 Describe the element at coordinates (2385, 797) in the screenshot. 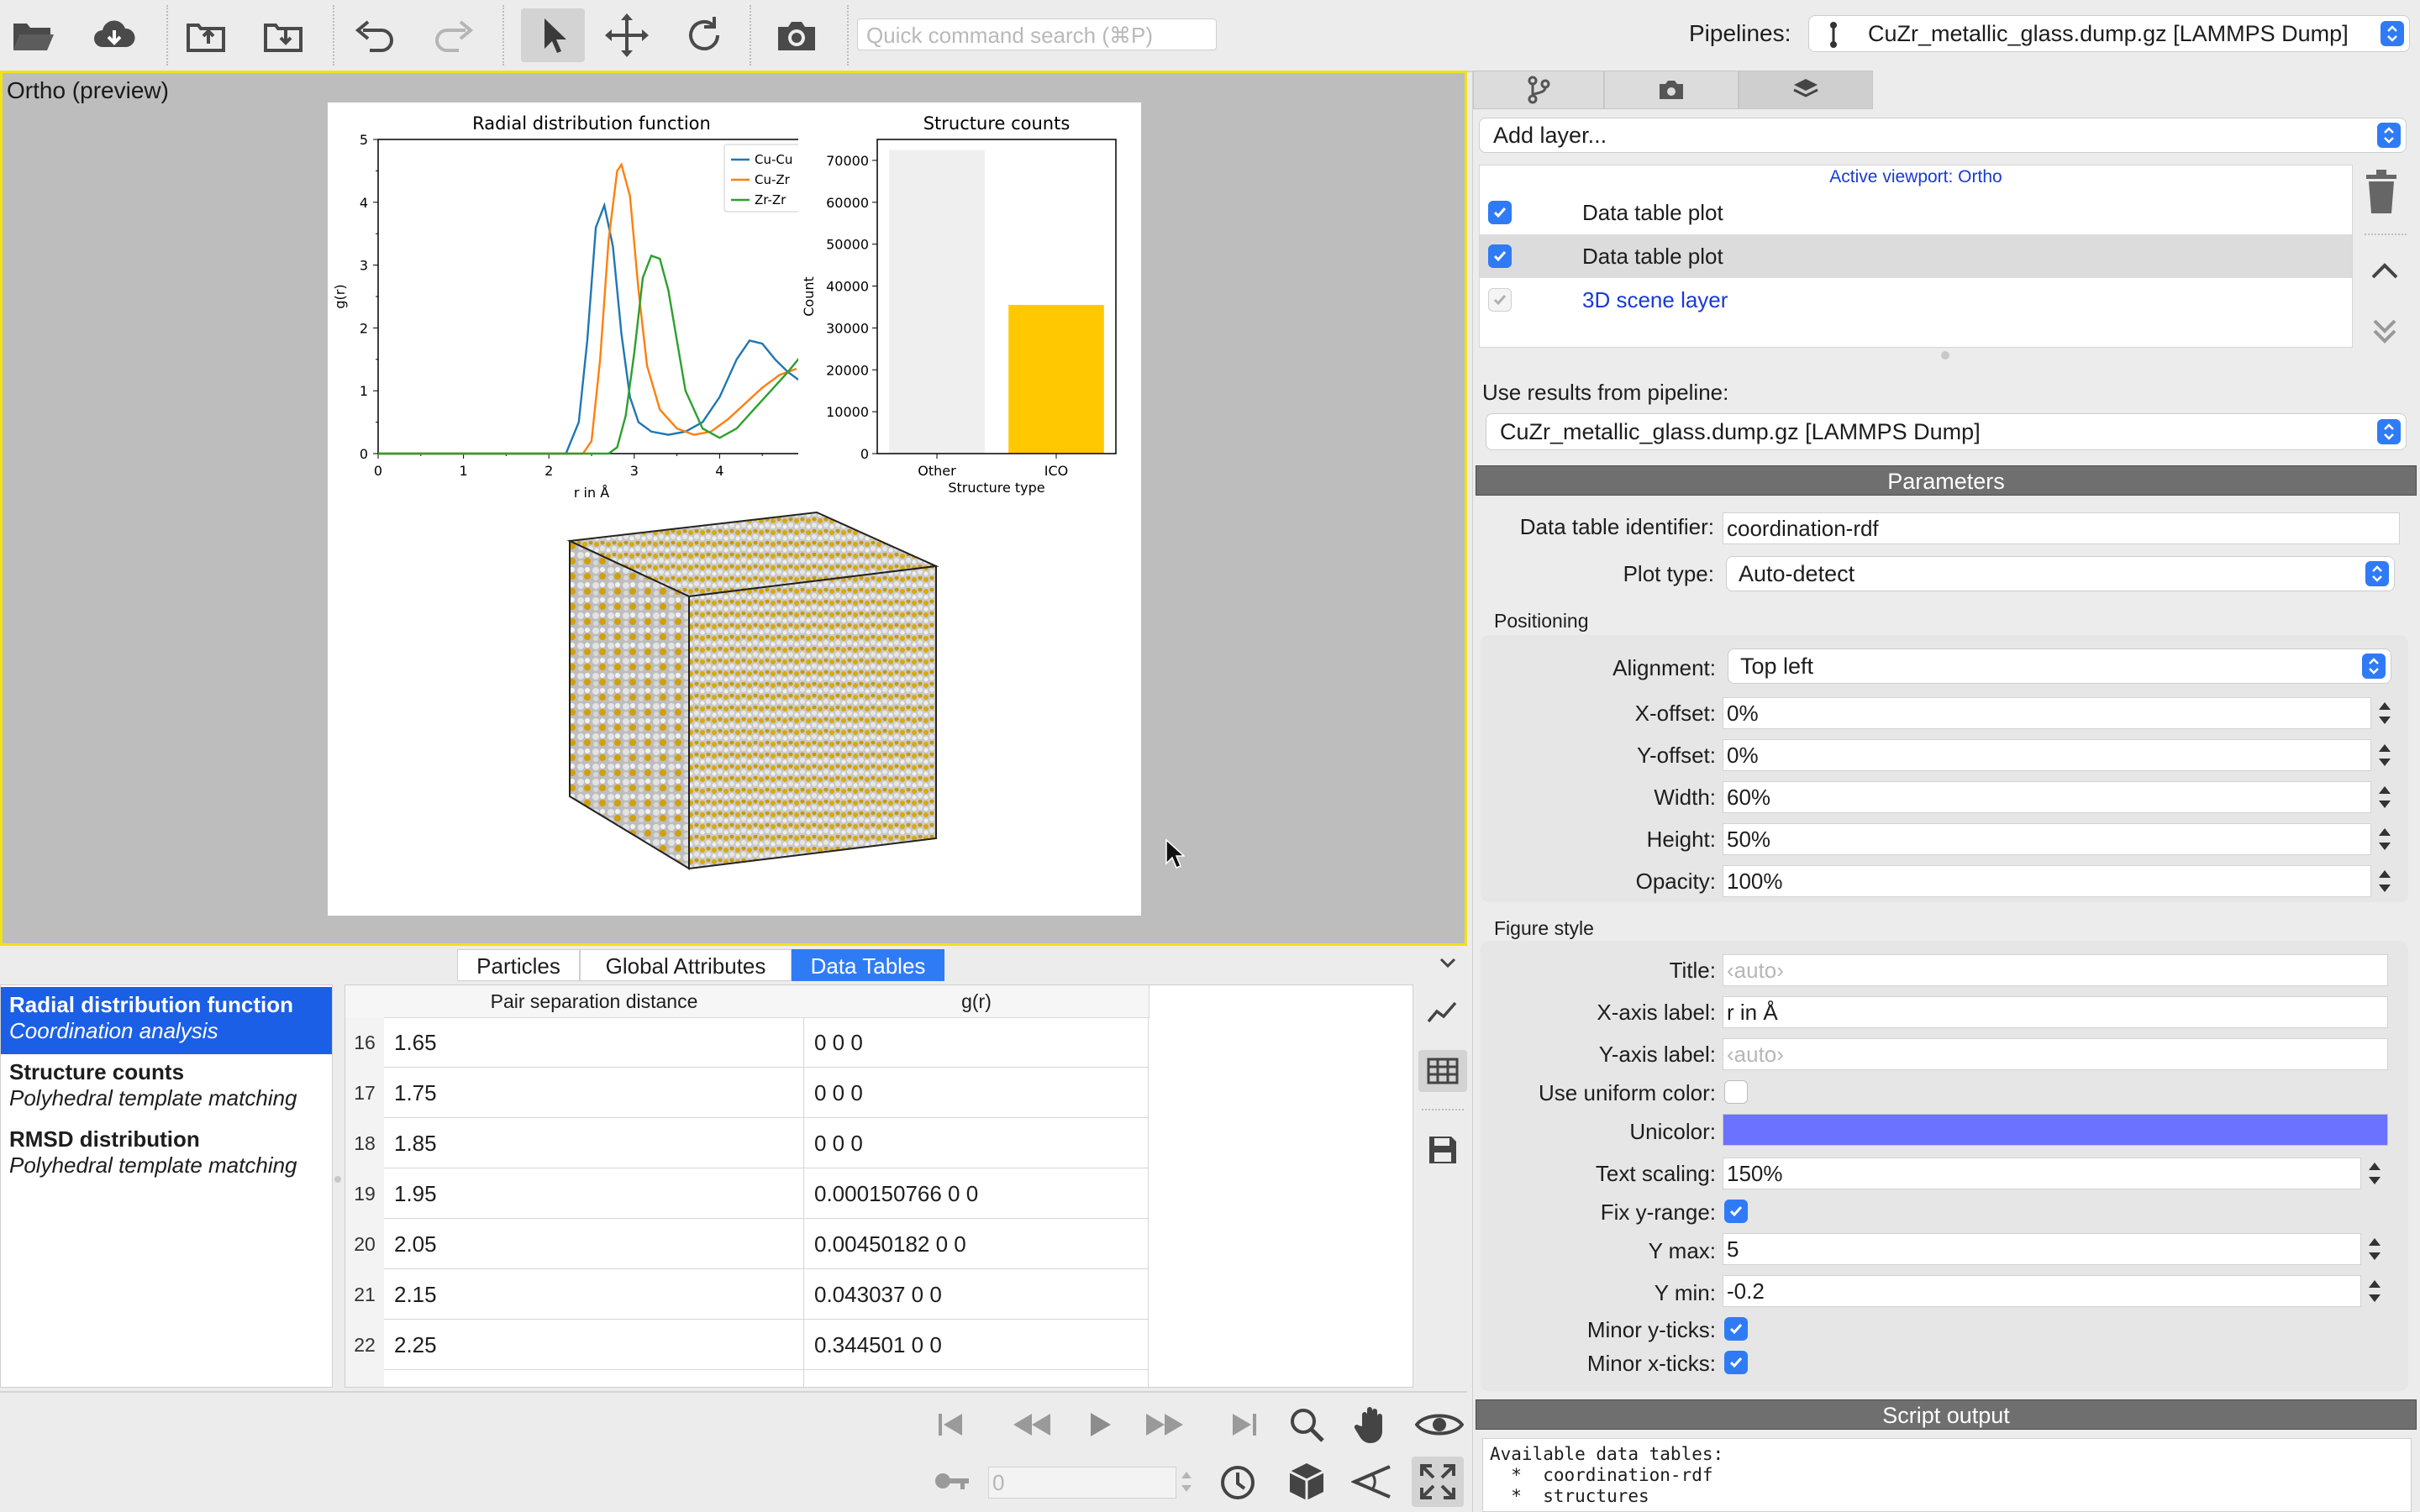

I see `width-spinner-icon` at that location.